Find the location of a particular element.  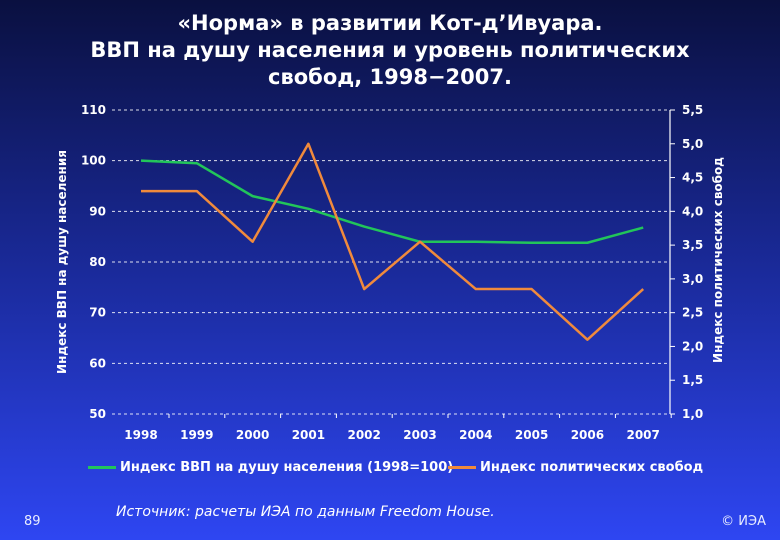

page-number: 89 is located at coordinates (32, 521).